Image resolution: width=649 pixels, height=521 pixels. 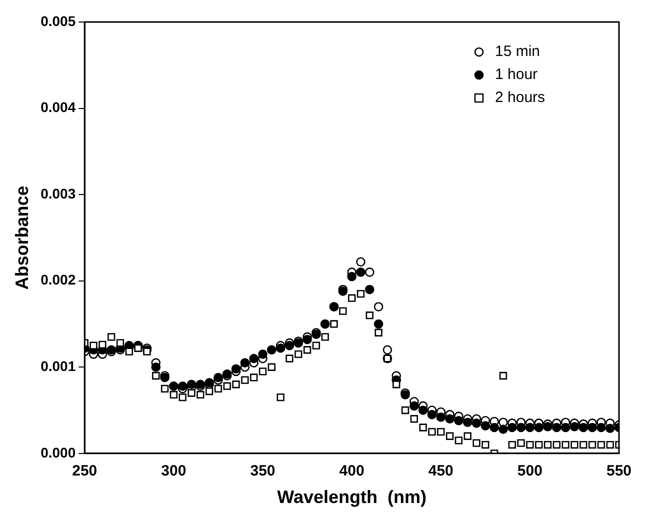 I want to click on x-tick-label: 500, so click(x=529, y=471).